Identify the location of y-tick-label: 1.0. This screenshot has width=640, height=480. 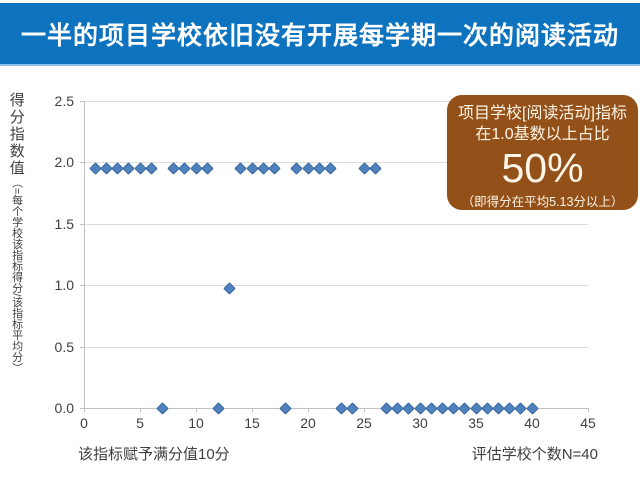
(64, 285).